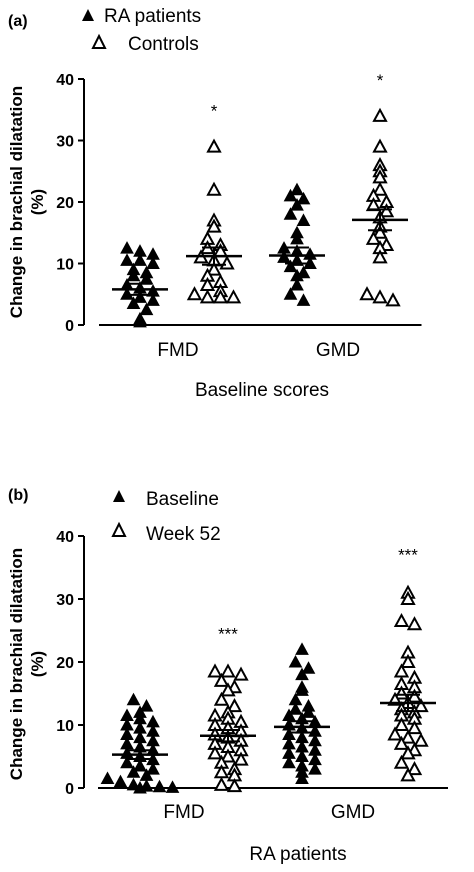  Describe the element at coordinates (166, 517) in the screenshot. I see `legend: Baseline Week 52` at that location.